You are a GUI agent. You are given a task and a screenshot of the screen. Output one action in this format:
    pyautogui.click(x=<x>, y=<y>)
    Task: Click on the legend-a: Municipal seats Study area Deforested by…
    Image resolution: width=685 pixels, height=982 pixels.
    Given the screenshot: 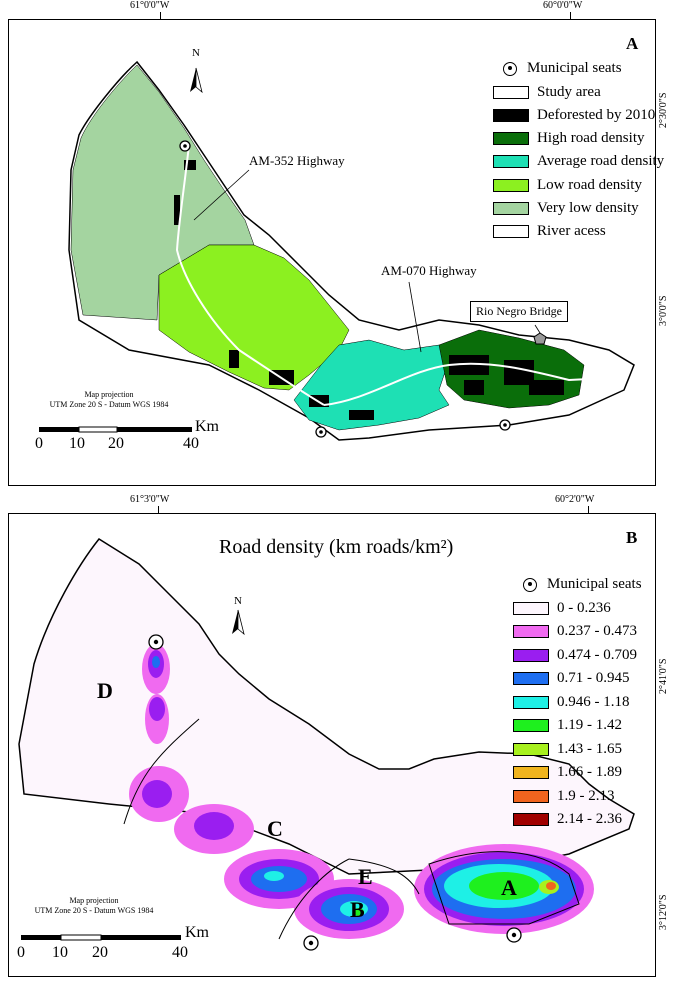 What is the action you would take?
    pyautogui.click(x=578, y=157)
    